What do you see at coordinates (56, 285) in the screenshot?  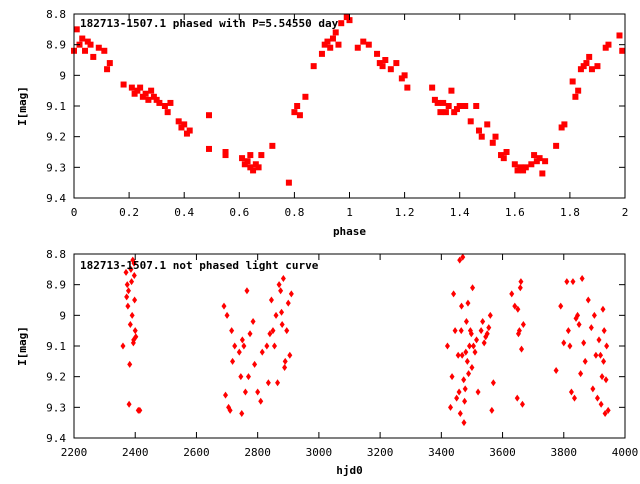 I see `y-tick-label: 8.9` at bounding box center [56, 285].